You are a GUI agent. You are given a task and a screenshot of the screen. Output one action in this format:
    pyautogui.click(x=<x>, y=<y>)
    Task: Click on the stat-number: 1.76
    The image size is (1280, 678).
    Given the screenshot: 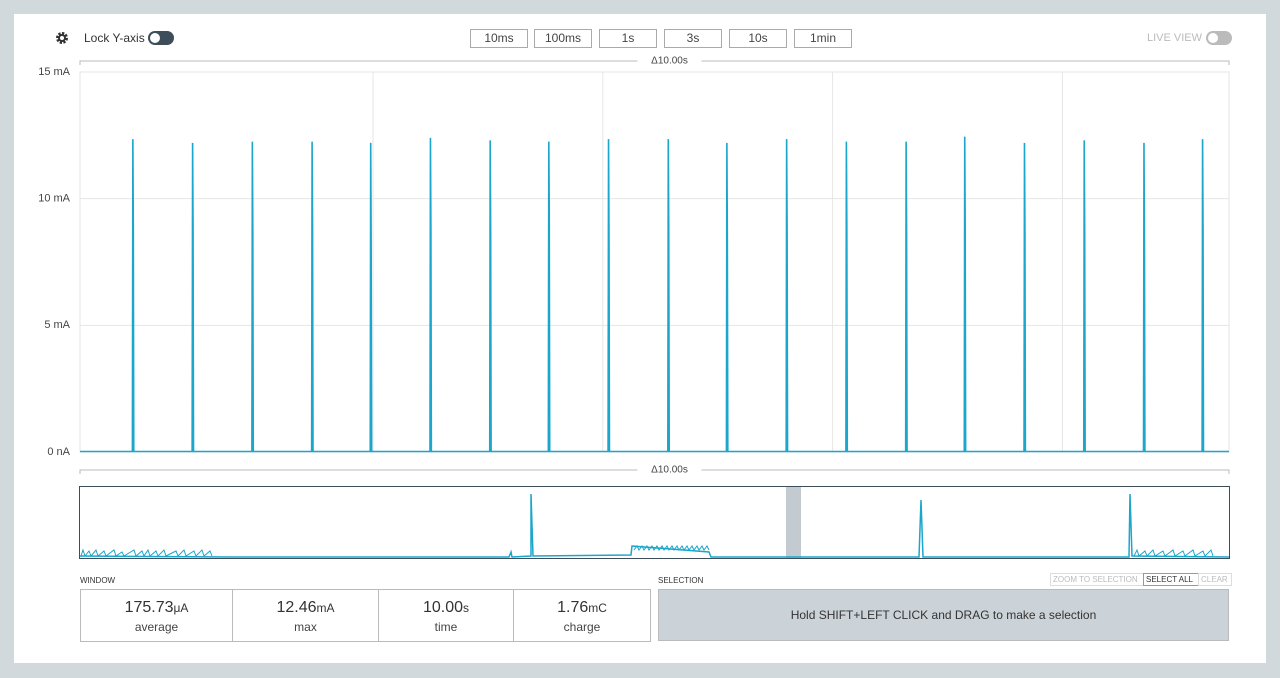 What is the action you would take?
    pyautogui.click(x=573, y=607)
    